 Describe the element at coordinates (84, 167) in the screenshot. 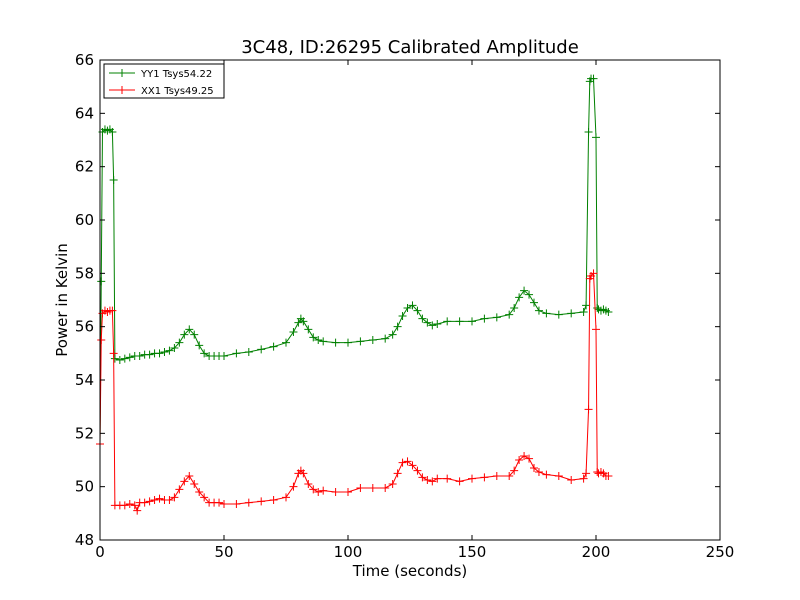

I see `y-tick-label: 62` at that location.